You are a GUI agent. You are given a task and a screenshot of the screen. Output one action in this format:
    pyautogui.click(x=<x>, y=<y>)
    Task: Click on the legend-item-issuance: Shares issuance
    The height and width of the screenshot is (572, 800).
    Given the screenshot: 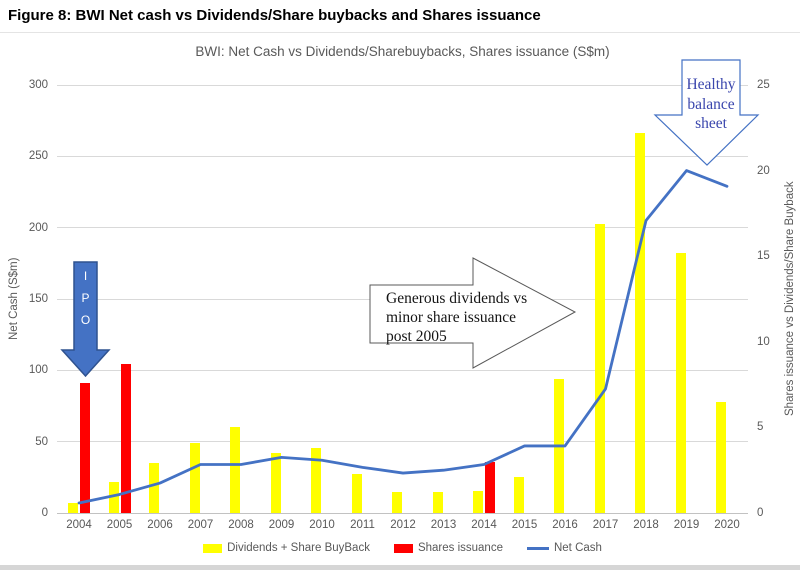 What is the action you would take?
    pyautogui.click(x=448, y=548)
    